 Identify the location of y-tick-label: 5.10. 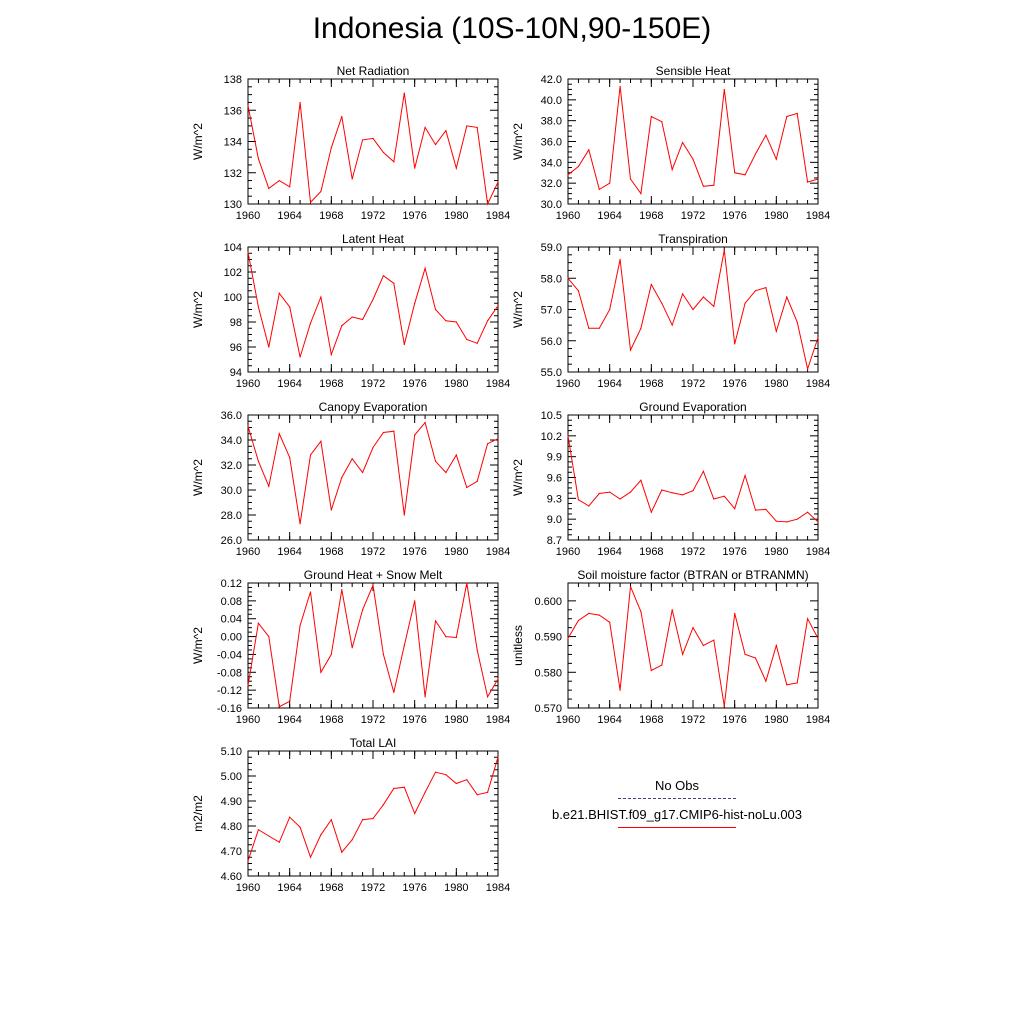
(231, 752).